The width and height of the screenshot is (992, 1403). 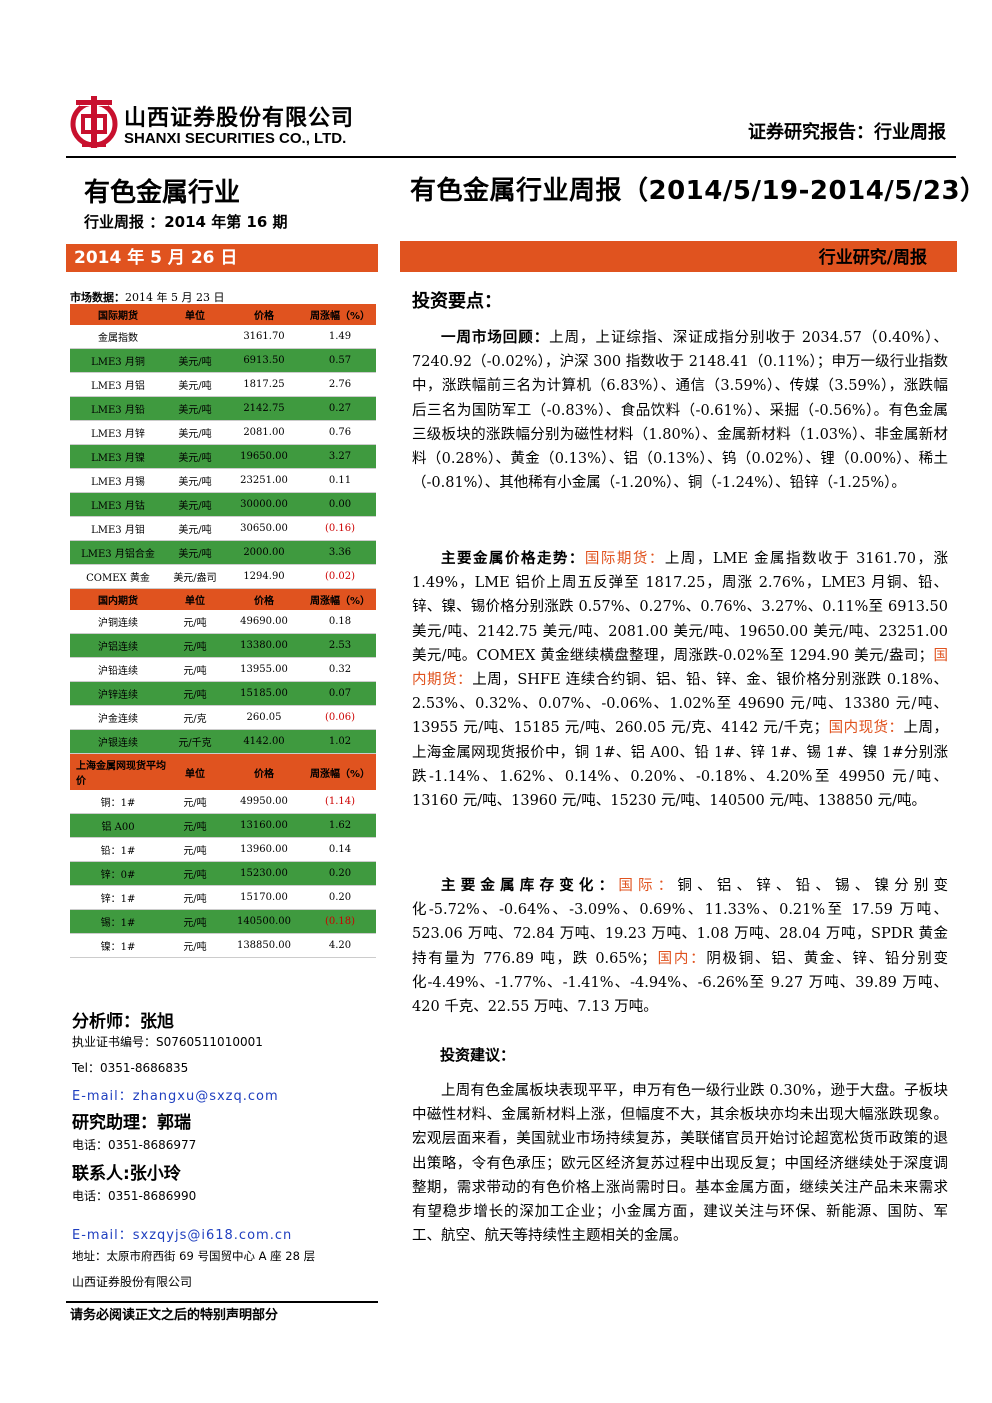 What do you see at coordinates (235, 138) in the screenshot?
I see `company-name-en: SHANXI SECURITIES CO., LTD.` at bounding box center [235, 138].